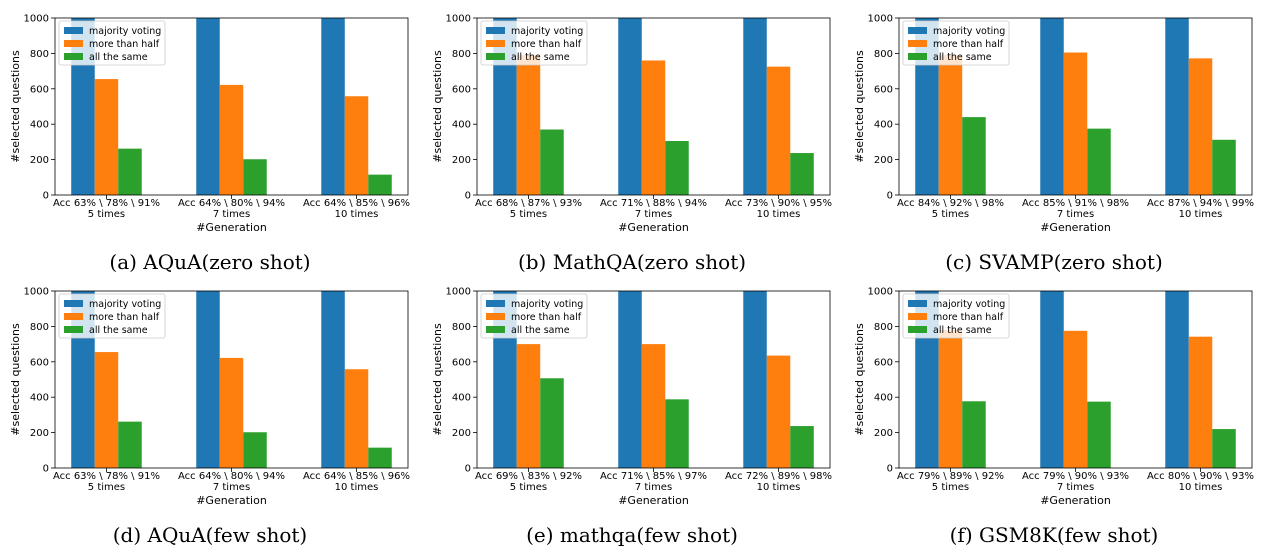 The width and height of the screenshot is (1267, 553). Describe the element at coordinates (210, 262) in the screenshot. I see `chart-caption: (a) AQuA(zero shot)` at that location.